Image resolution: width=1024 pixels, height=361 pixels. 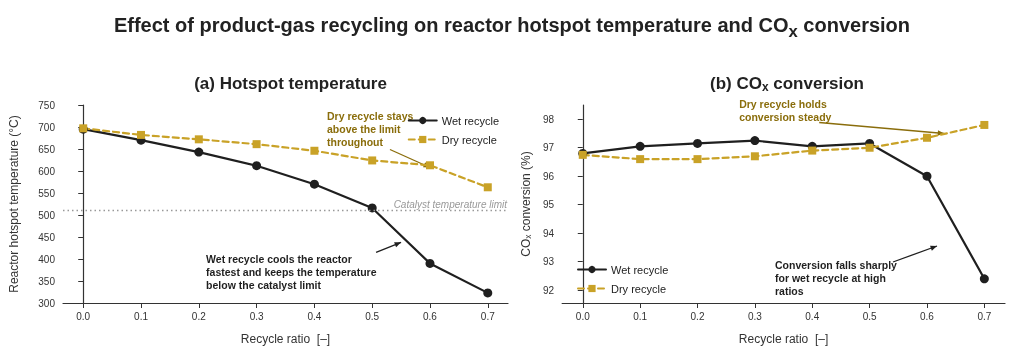 I want to click on y-tick-label: 750, so click(x=47, y=105).